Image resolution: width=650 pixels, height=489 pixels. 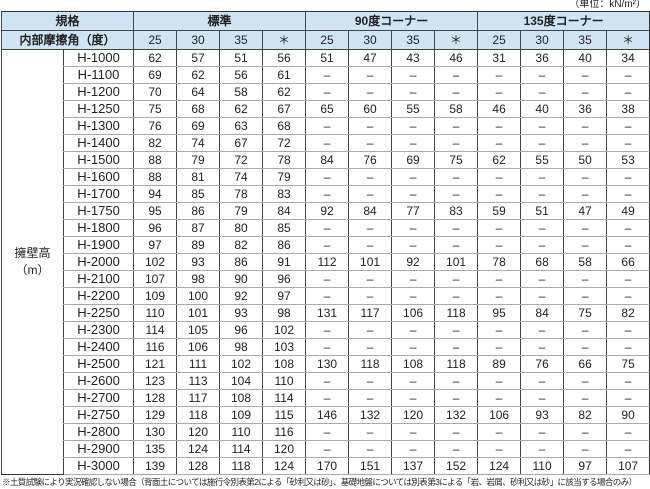 I want to click on value-cell: 90, so click(x=628, y=415).